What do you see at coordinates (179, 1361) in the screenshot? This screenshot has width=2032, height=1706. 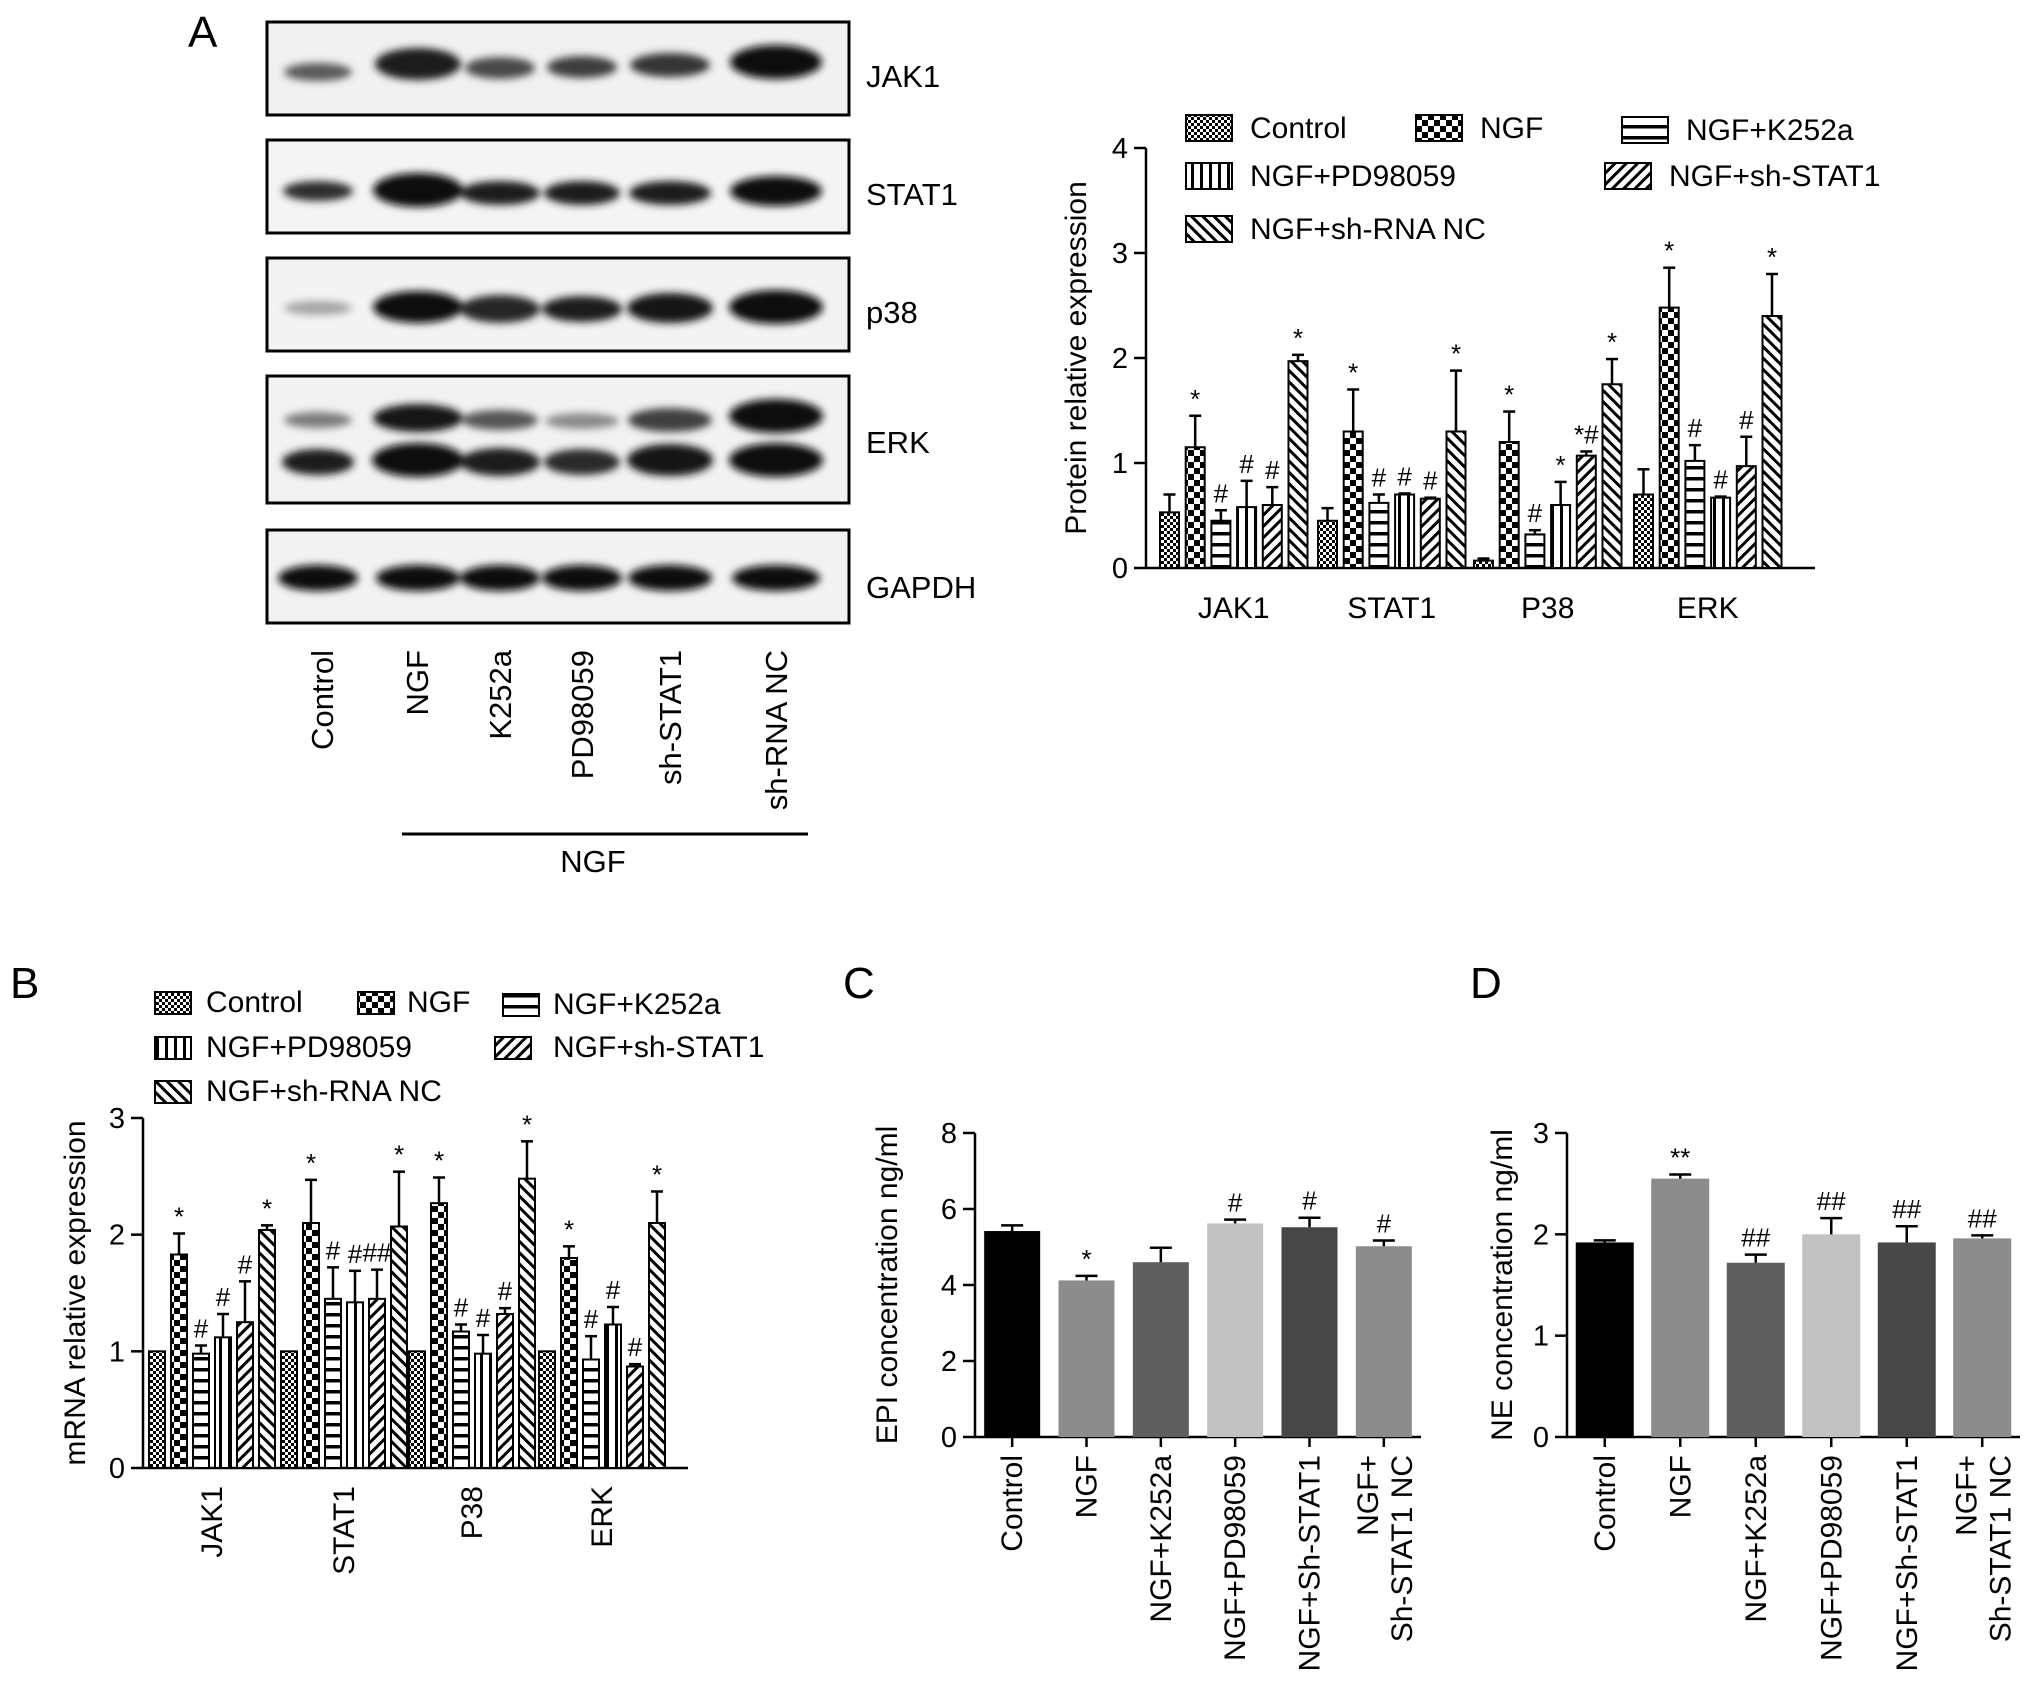 I see `bar-ngf-jak1` at bounding box center [179, 1361].